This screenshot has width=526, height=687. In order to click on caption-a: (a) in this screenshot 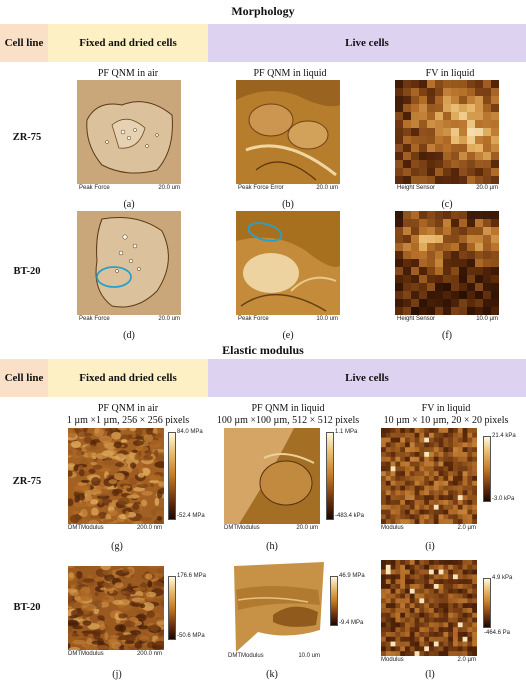, I will do `click(129, 204)`.